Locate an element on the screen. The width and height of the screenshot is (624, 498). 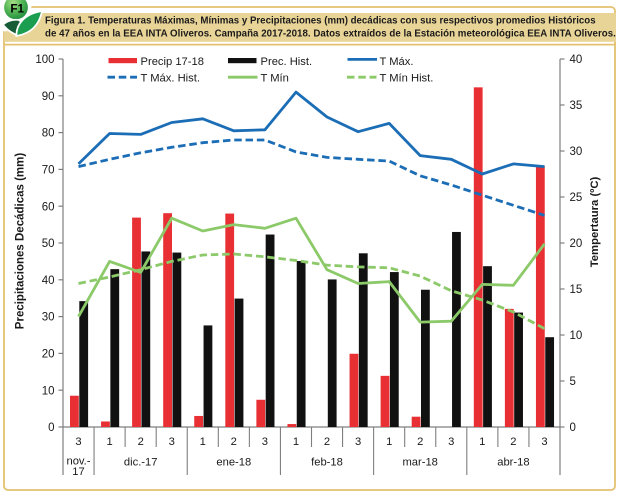
svg-text: dic.-17 is located at coordinates (141, 462).